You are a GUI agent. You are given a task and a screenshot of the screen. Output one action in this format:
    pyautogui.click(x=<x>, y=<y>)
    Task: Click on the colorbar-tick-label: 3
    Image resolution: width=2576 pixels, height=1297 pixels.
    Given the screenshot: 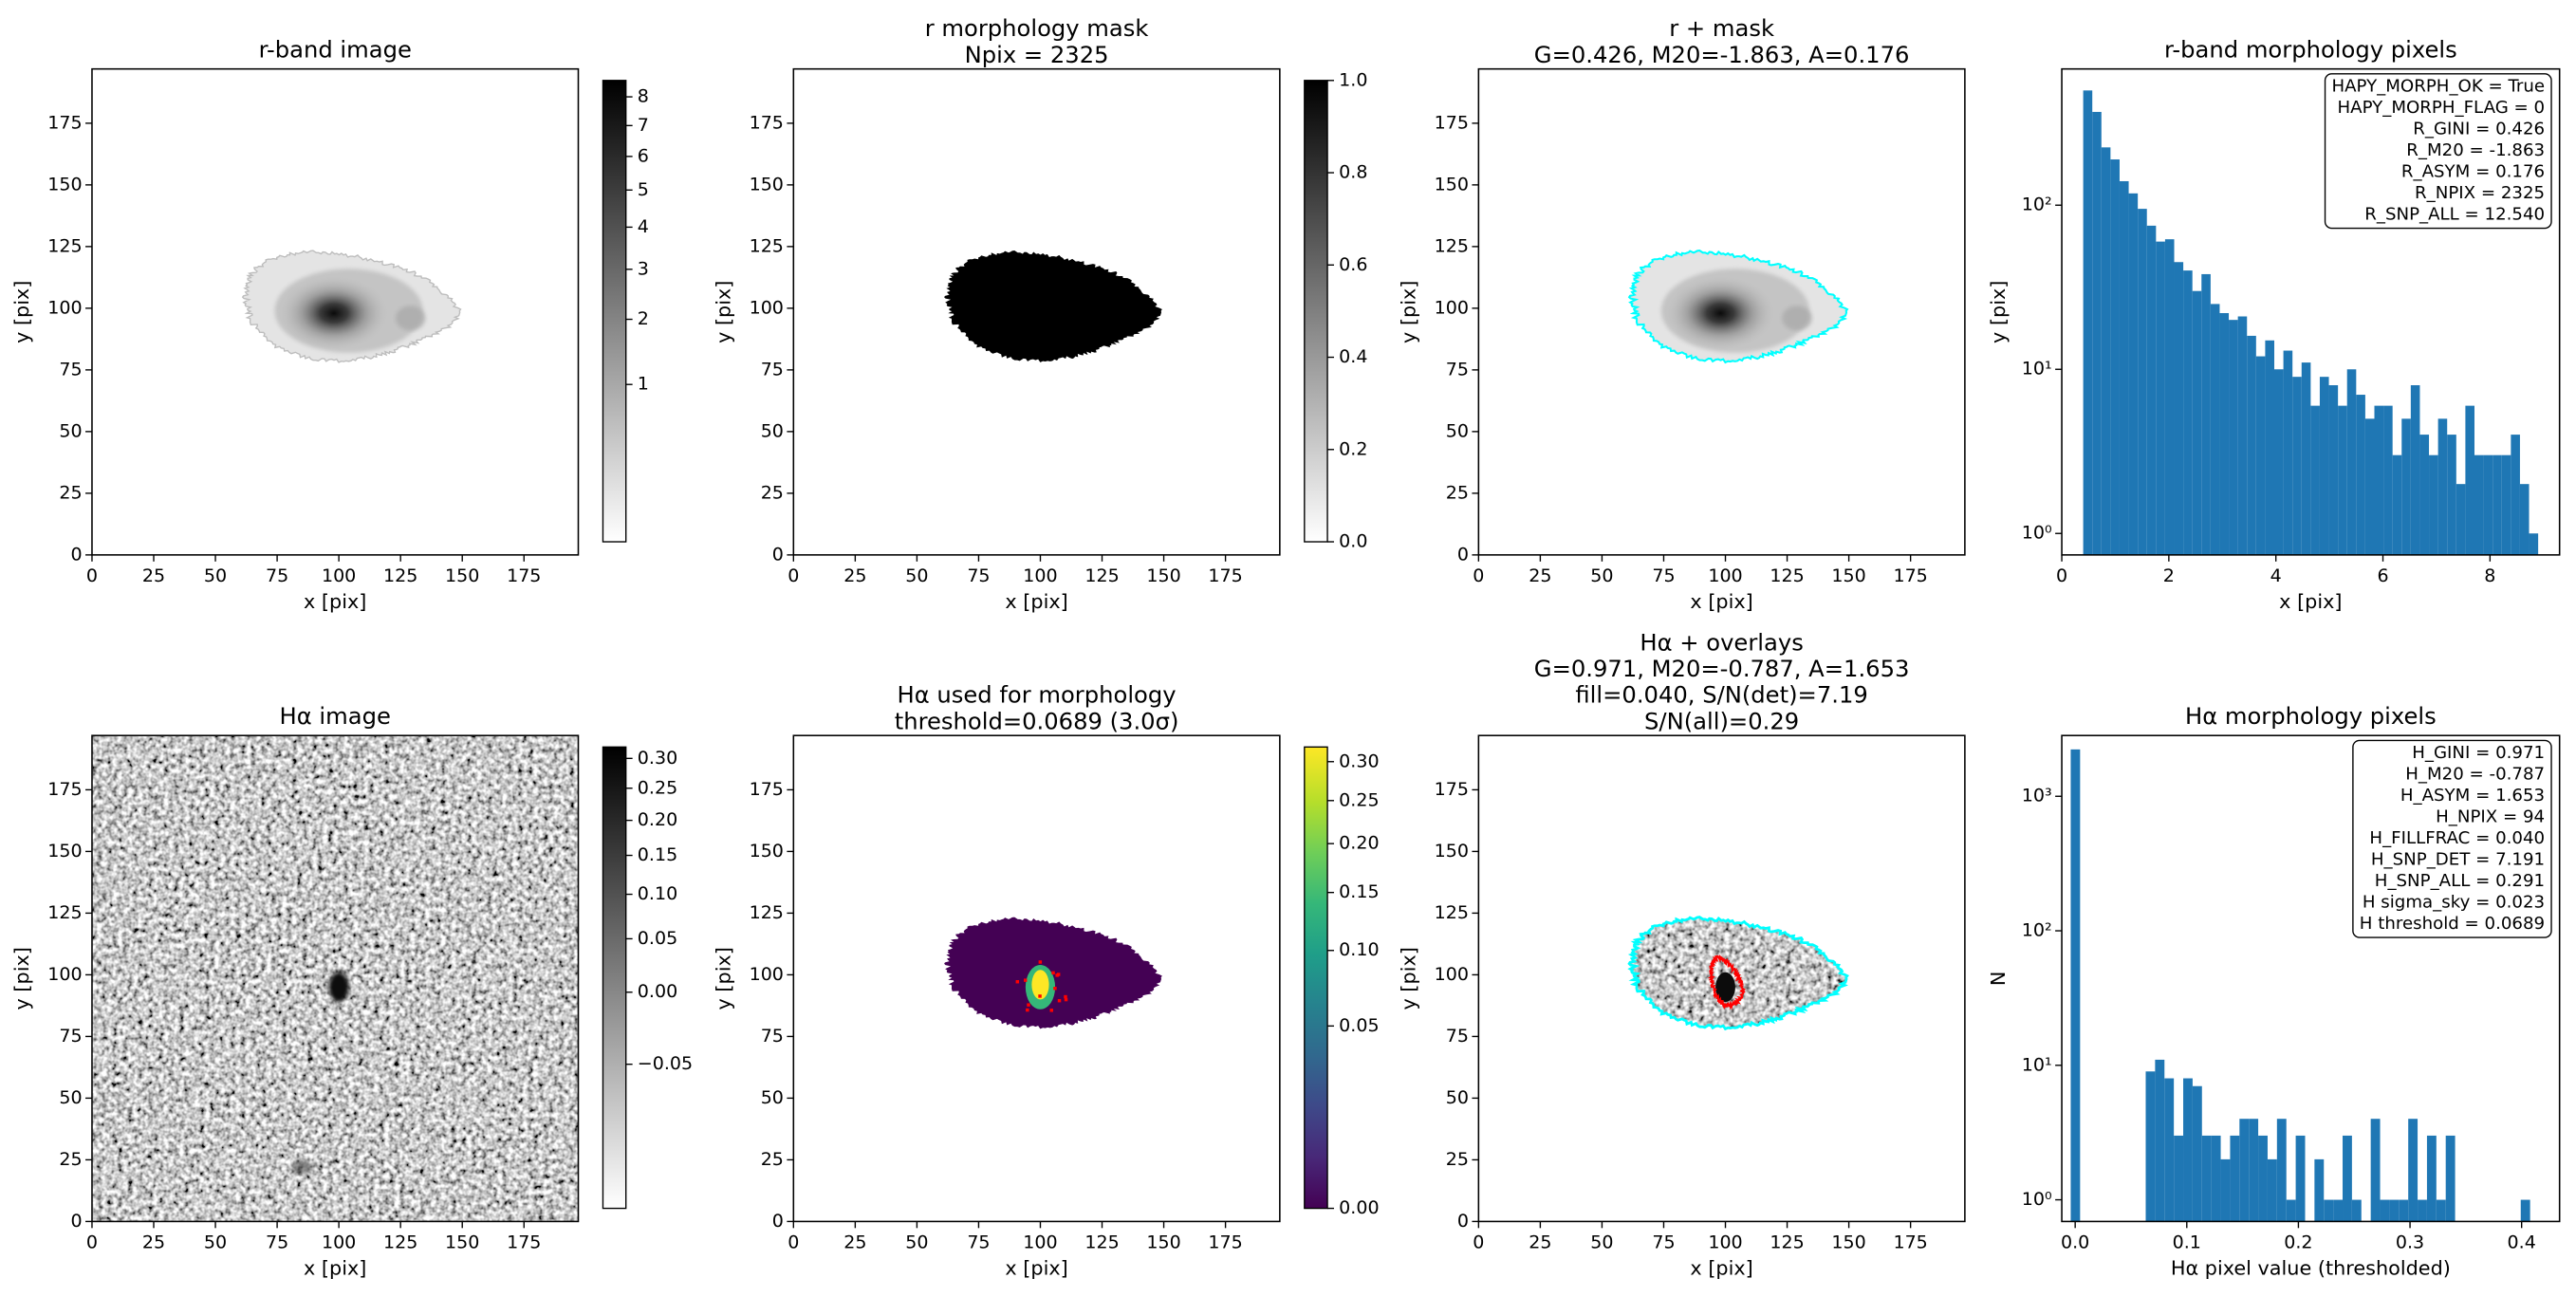 What is the action you would take?
    pyautogui.click(x=643, y=269)
    